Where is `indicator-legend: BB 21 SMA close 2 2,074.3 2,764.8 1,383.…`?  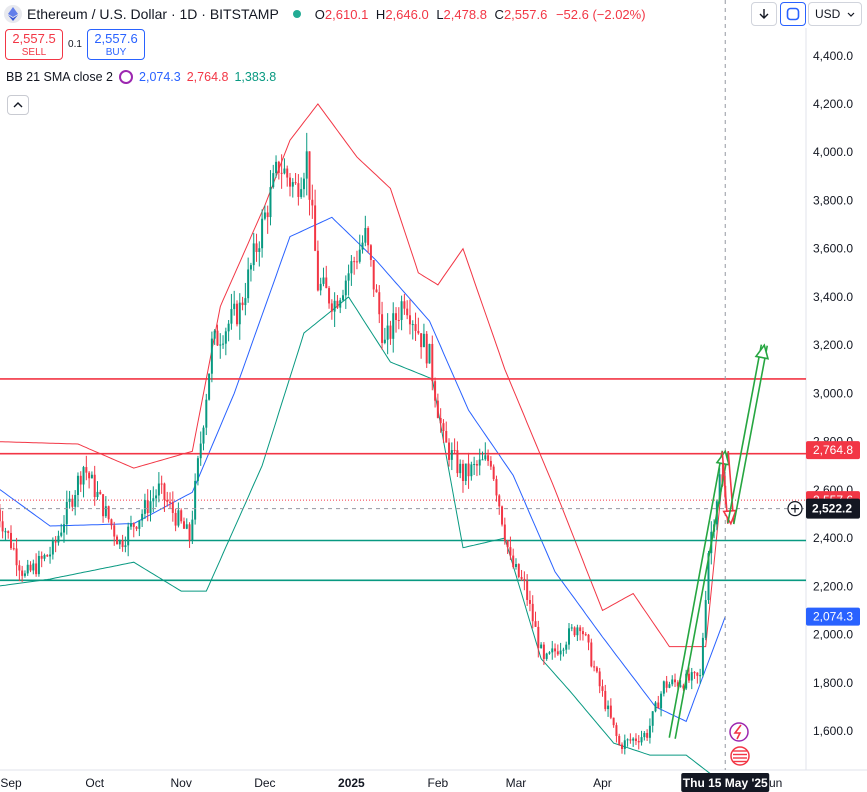 indicator-legend: BB 21 SMA close 2 2,074.3 2,764.8 1,383.… is located at coordinates (141, 77).